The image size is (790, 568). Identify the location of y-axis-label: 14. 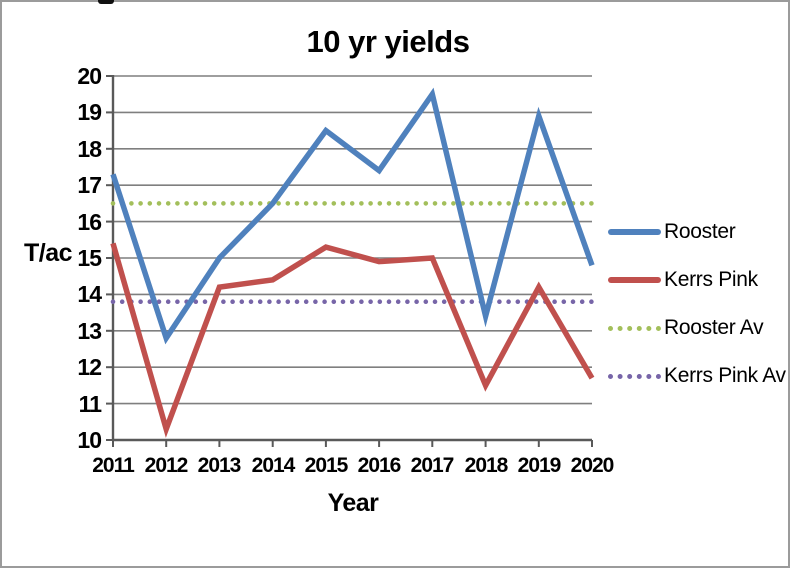
(89, 294).